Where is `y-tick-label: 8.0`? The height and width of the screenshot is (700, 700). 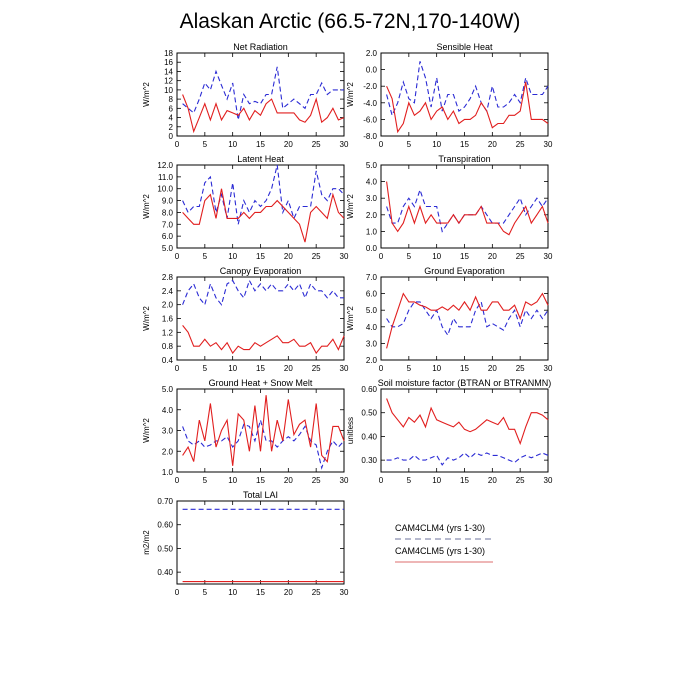 y-tick-label: 8.0 is located at coordinates (168, 212).